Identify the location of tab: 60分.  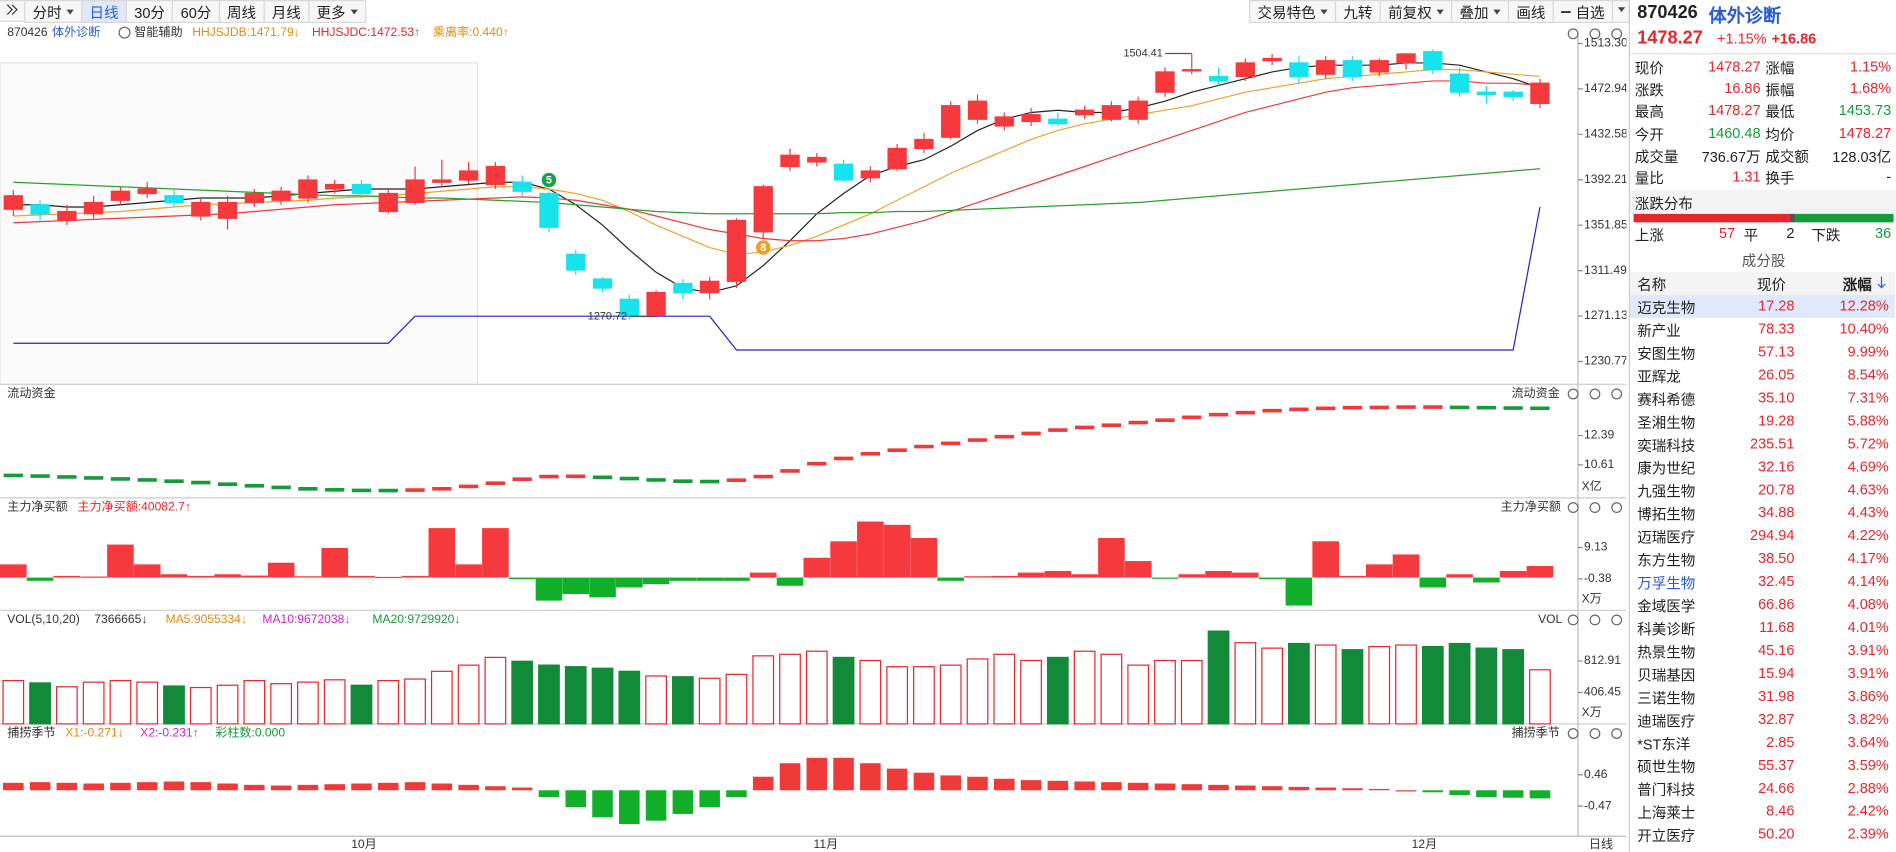
(196, 11).